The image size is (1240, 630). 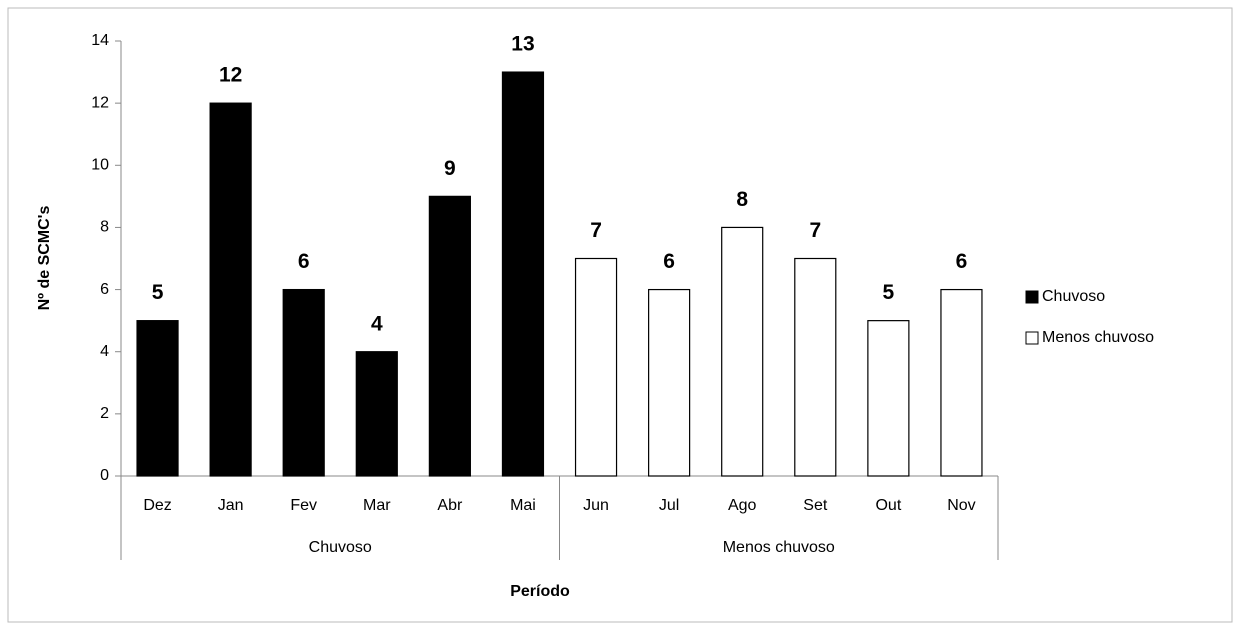 What do you see at coordinates (596, 505) in the screenshot?
I see `x-tick-label: Jun` at bounding box center [596, 505].